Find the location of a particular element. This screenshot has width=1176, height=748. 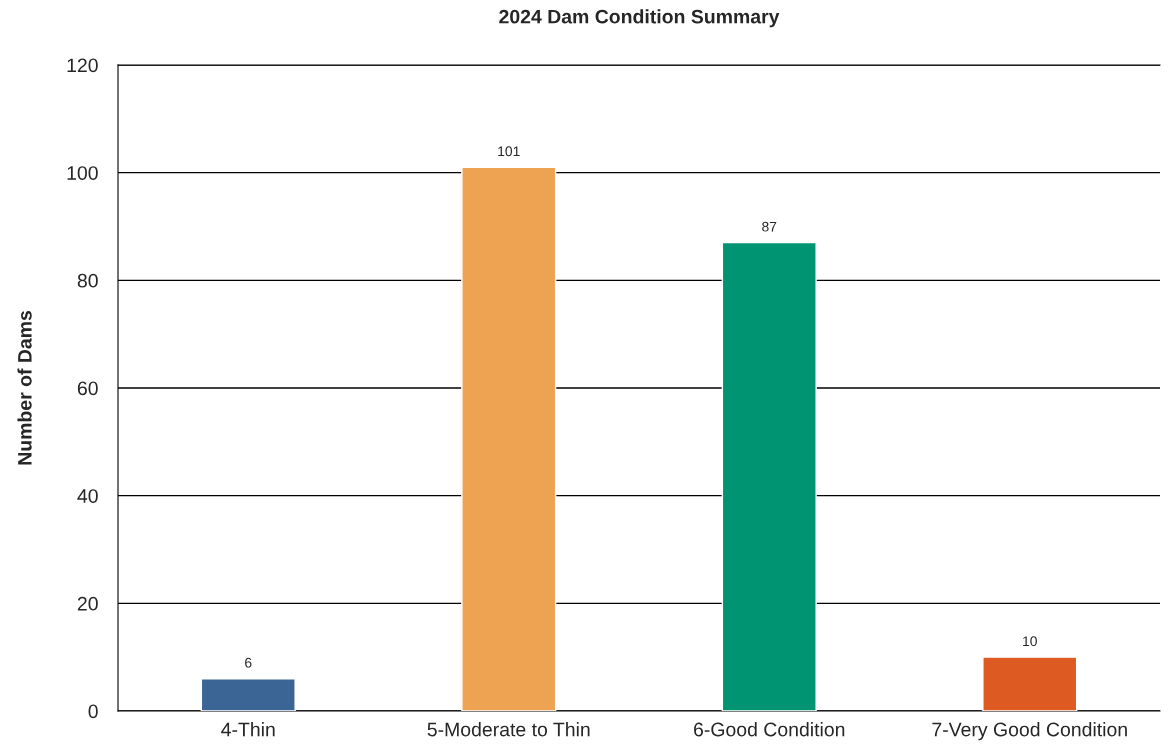

data-label: 87 is located at coordinates (769, 226).